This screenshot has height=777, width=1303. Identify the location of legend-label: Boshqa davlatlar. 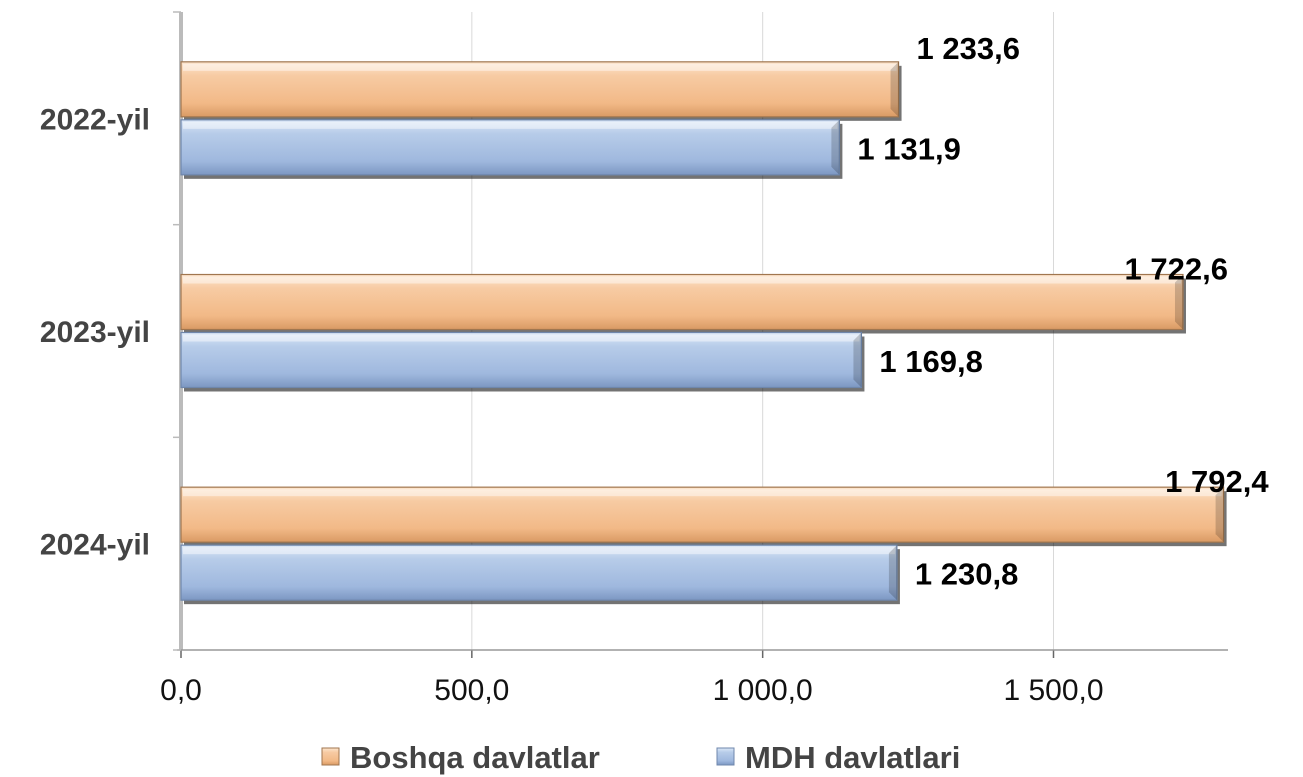
(475, 757).